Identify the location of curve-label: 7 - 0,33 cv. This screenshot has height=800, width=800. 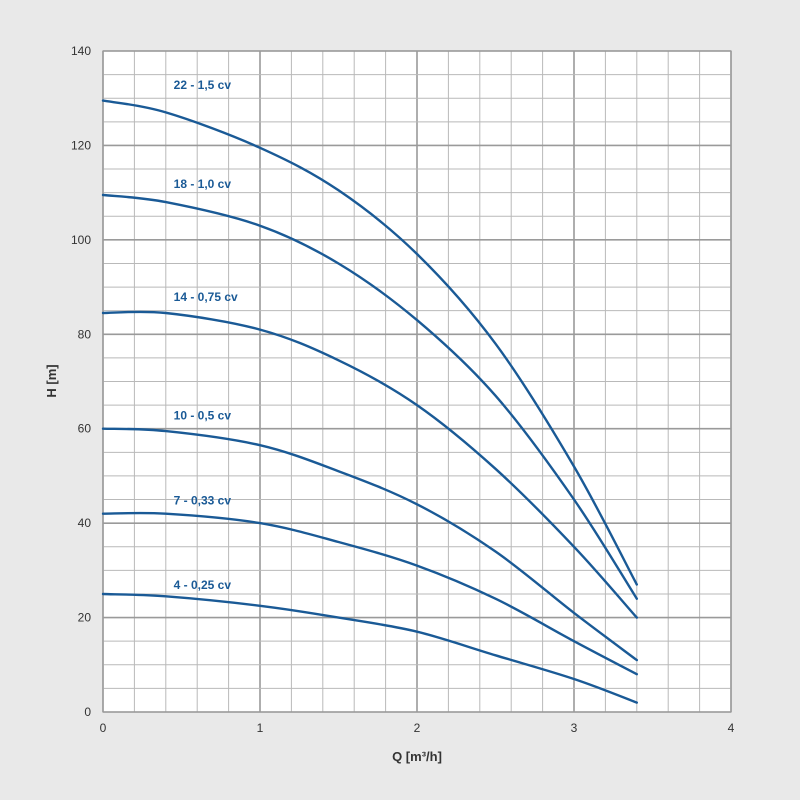
(203, 500).